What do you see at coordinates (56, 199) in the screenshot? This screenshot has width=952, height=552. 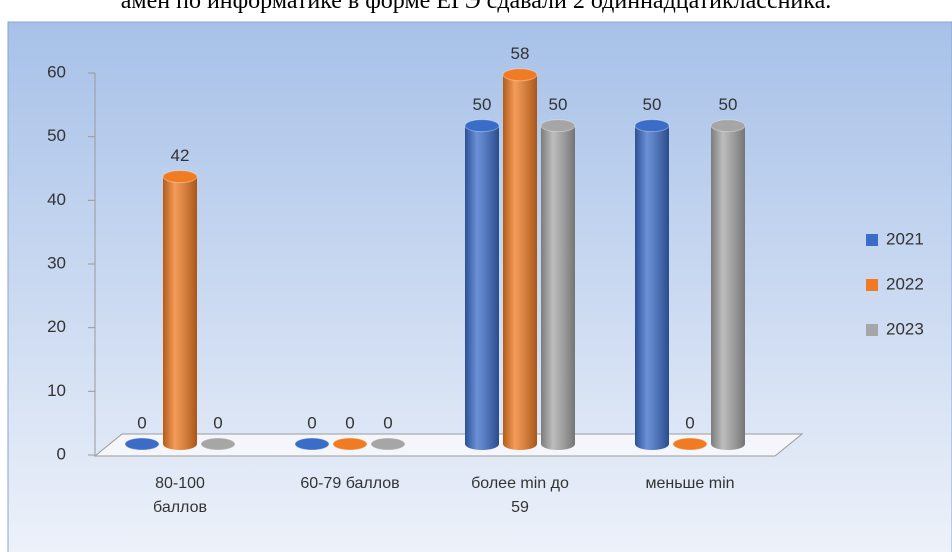 I see `y-tick-label: 40` at bounding box center [56, 199].